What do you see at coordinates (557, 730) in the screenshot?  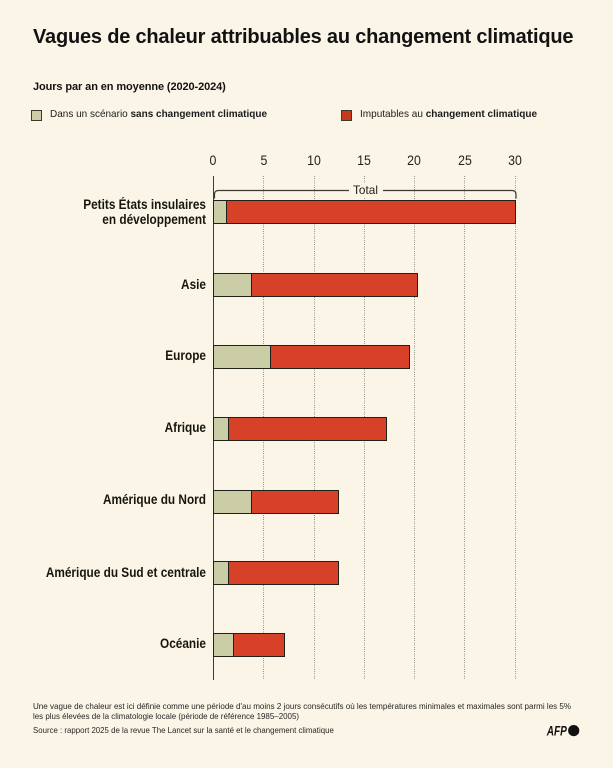 I see `svg-text: AFP` at bounding box center [557, 730].